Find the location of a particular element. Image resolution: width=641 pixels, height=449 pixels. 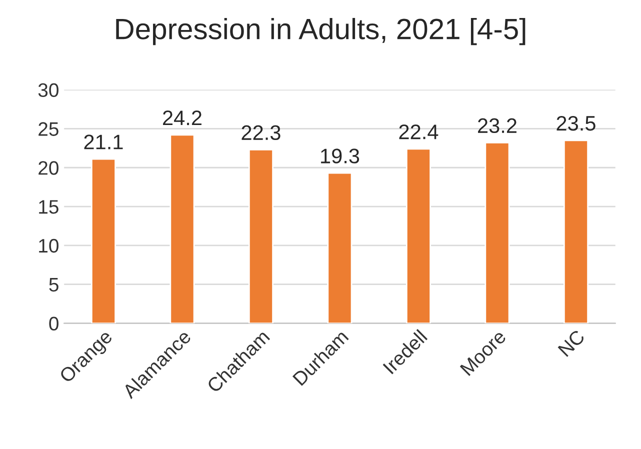

y-tick-label: 15 is located at coordinates (48, 207).